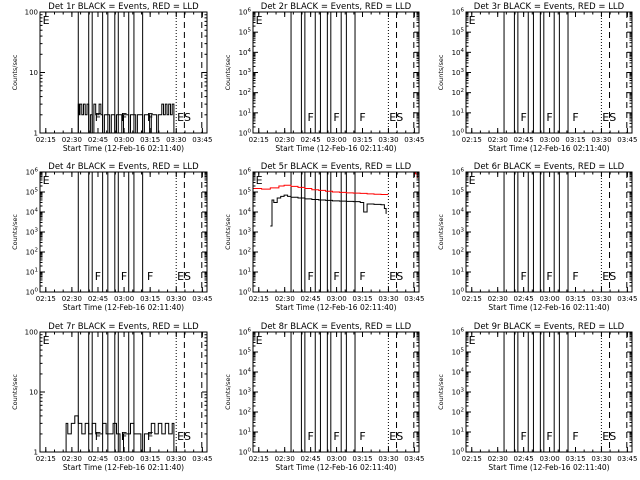 Image resolution: width=640 pixels, height=480 pixels. Describe the element at coordinates (549, 327) in the screenshot. I see `panel-title: Det 9r BLACK = Events, RED = LLD` at that location.